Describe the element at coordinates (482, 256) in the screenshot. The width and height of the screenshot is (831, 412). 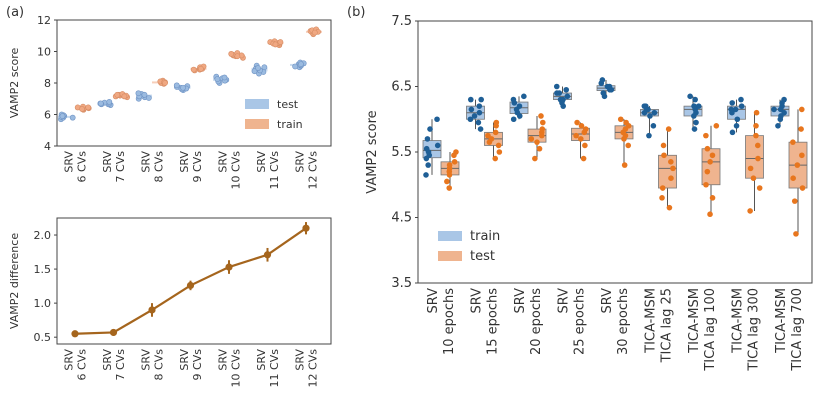
I see `b-legend-label: test` at that location.